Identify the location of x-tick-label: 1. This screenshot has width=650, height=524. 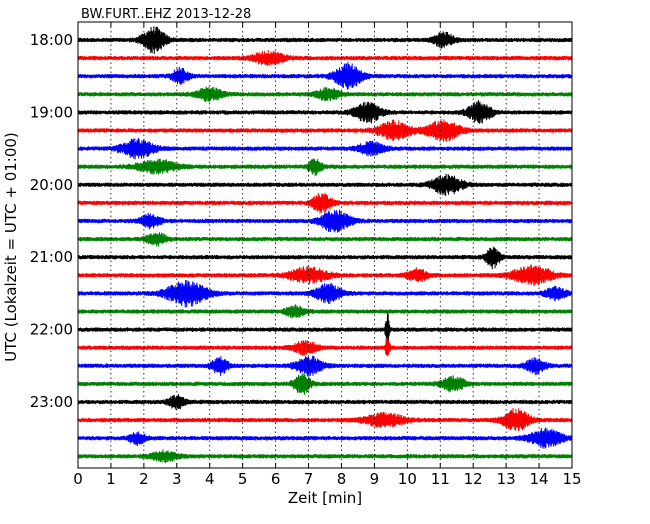
(111, 479).